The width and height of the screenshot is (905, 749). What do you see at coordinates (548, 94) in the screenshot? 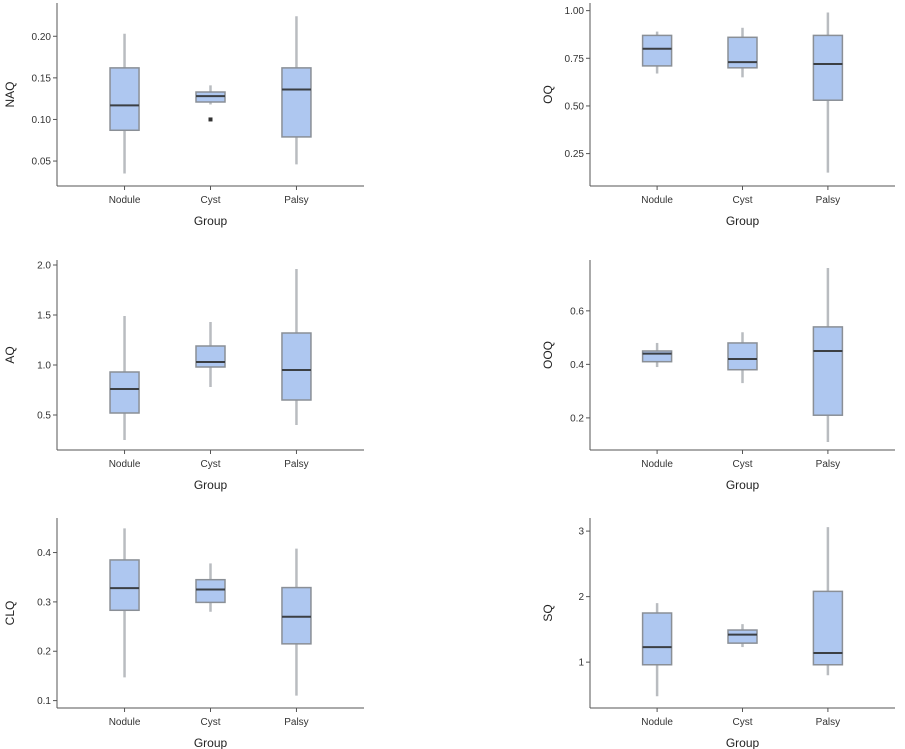
I see `y-axis-title: OQ` at bounding box center [548, 94].